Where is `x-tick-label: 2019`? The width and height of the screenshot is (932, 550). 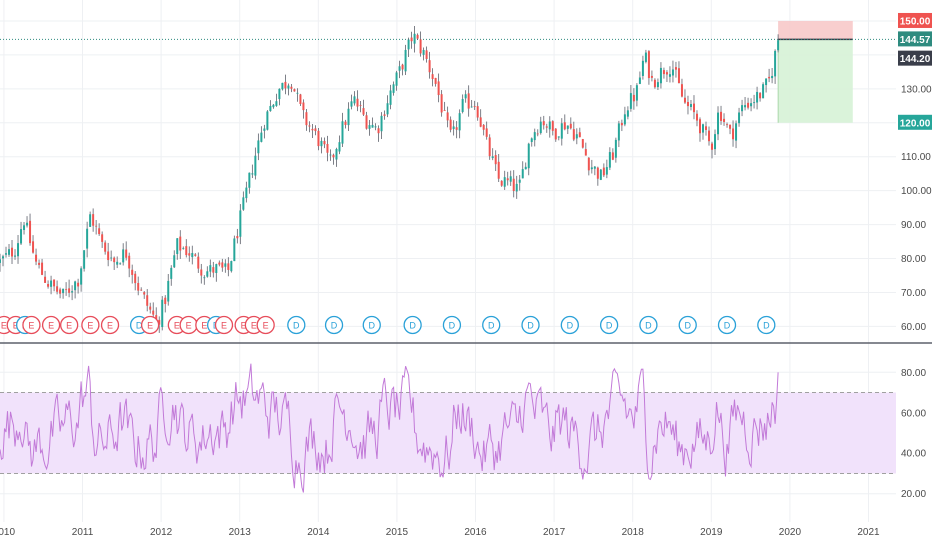 x-tick-label: 2019 is located at coordinates (711, 532).